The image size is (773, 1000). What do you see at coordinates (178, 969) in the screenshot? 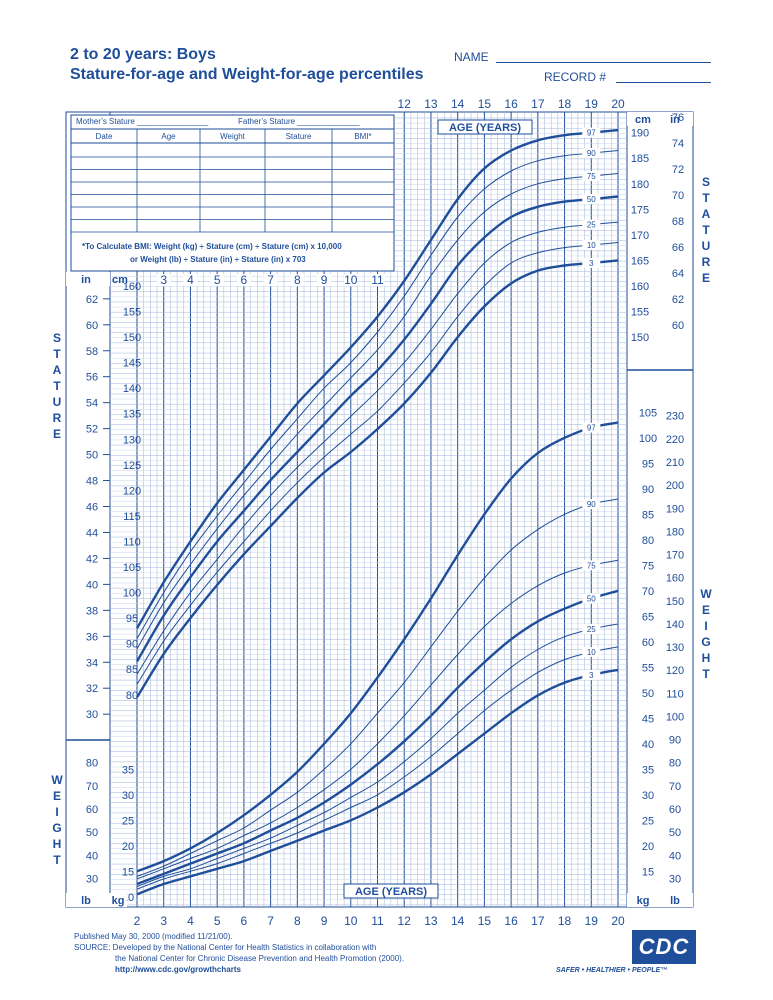
I see `growthcharts-link: http://www.cdc.gov/growthcharts` at bounding box center [178, 969].